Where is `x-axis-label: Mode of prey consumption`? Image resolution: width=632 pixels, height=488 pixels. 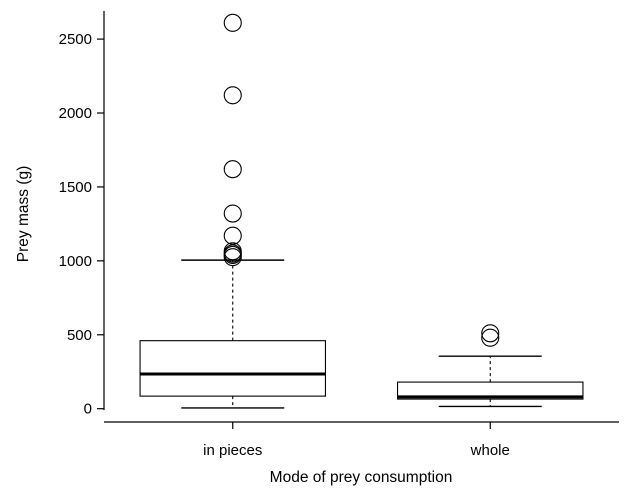 x-axis-label: Mode of prey consumption is located at coordinates (361, 477).